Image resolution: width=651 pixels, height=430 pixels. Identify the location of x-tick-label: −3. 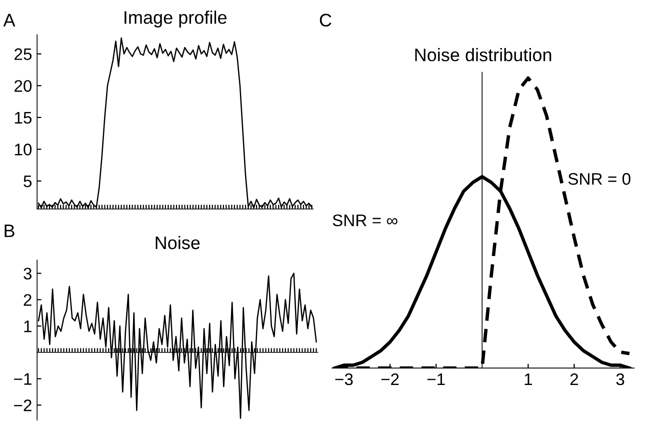
(344, 379).